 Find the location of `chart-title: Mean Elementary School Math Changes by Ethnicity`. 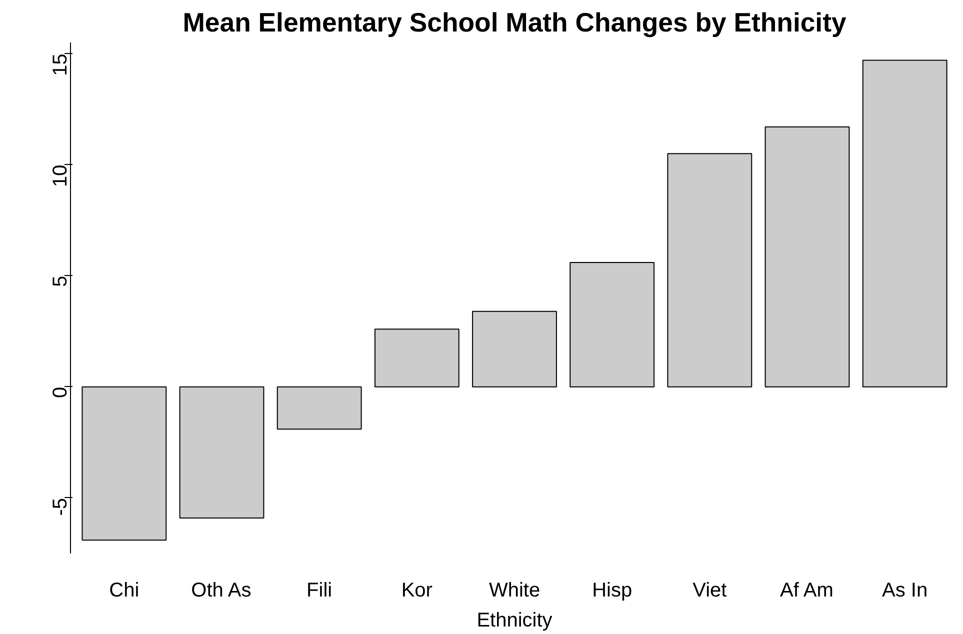

chart-title: Mean Elementary School Math Changes by Ethnicity is located at coordinates (514, 23).